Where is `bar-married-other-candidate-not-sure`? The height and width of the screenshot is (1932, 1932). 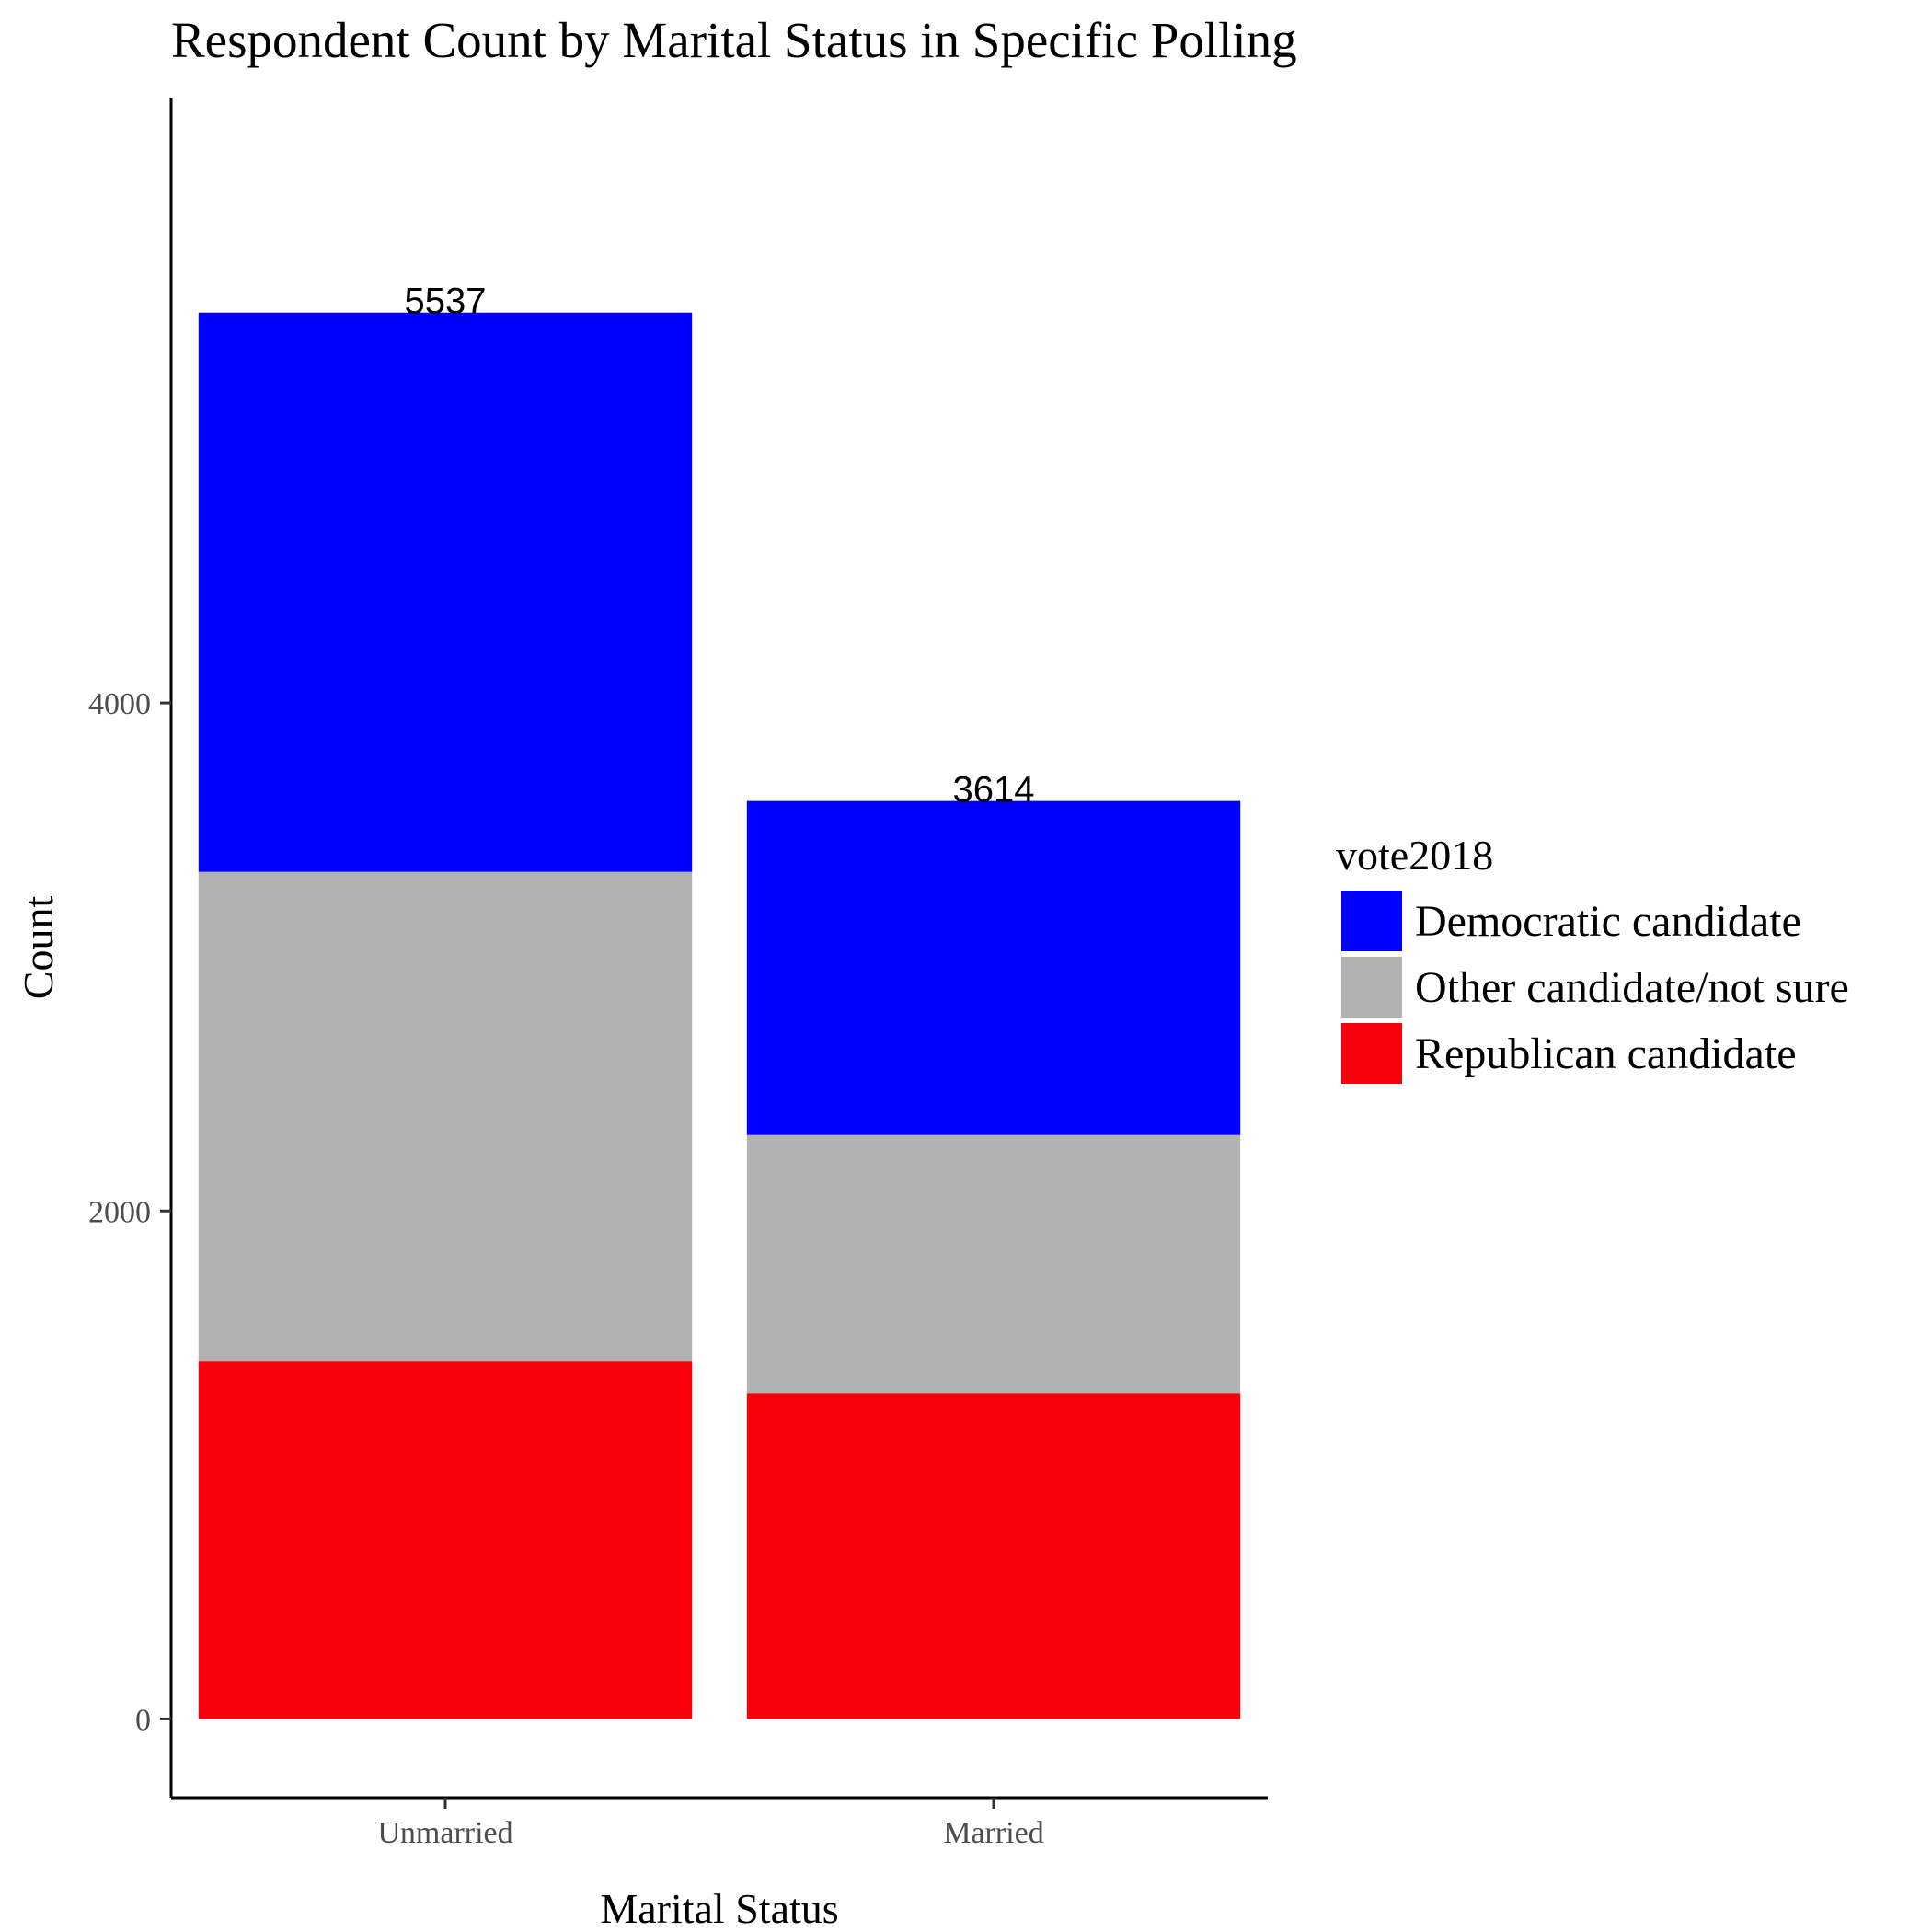 bar-married-other-candidate-not-sure is located at coordinates (993, 1264).